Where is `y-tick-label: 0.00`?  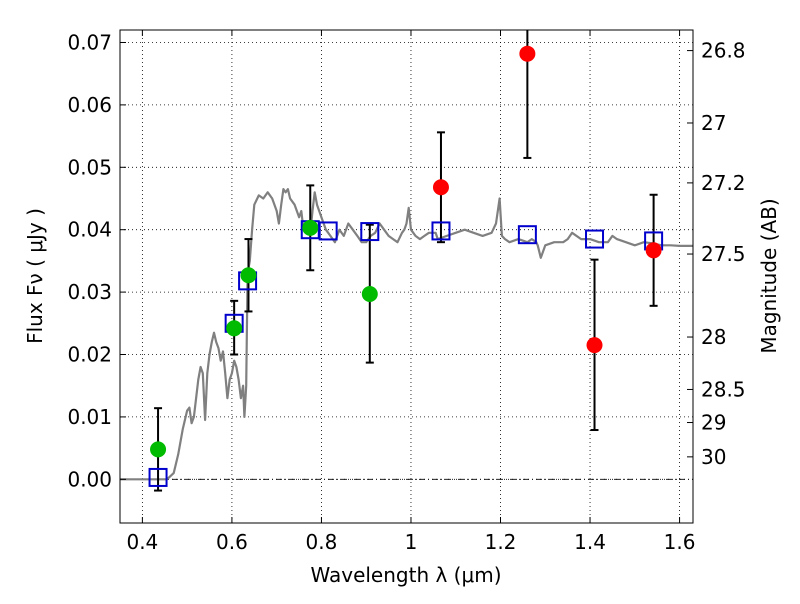 y-tick-label: 0.00 is located at coordinates (89, 479).